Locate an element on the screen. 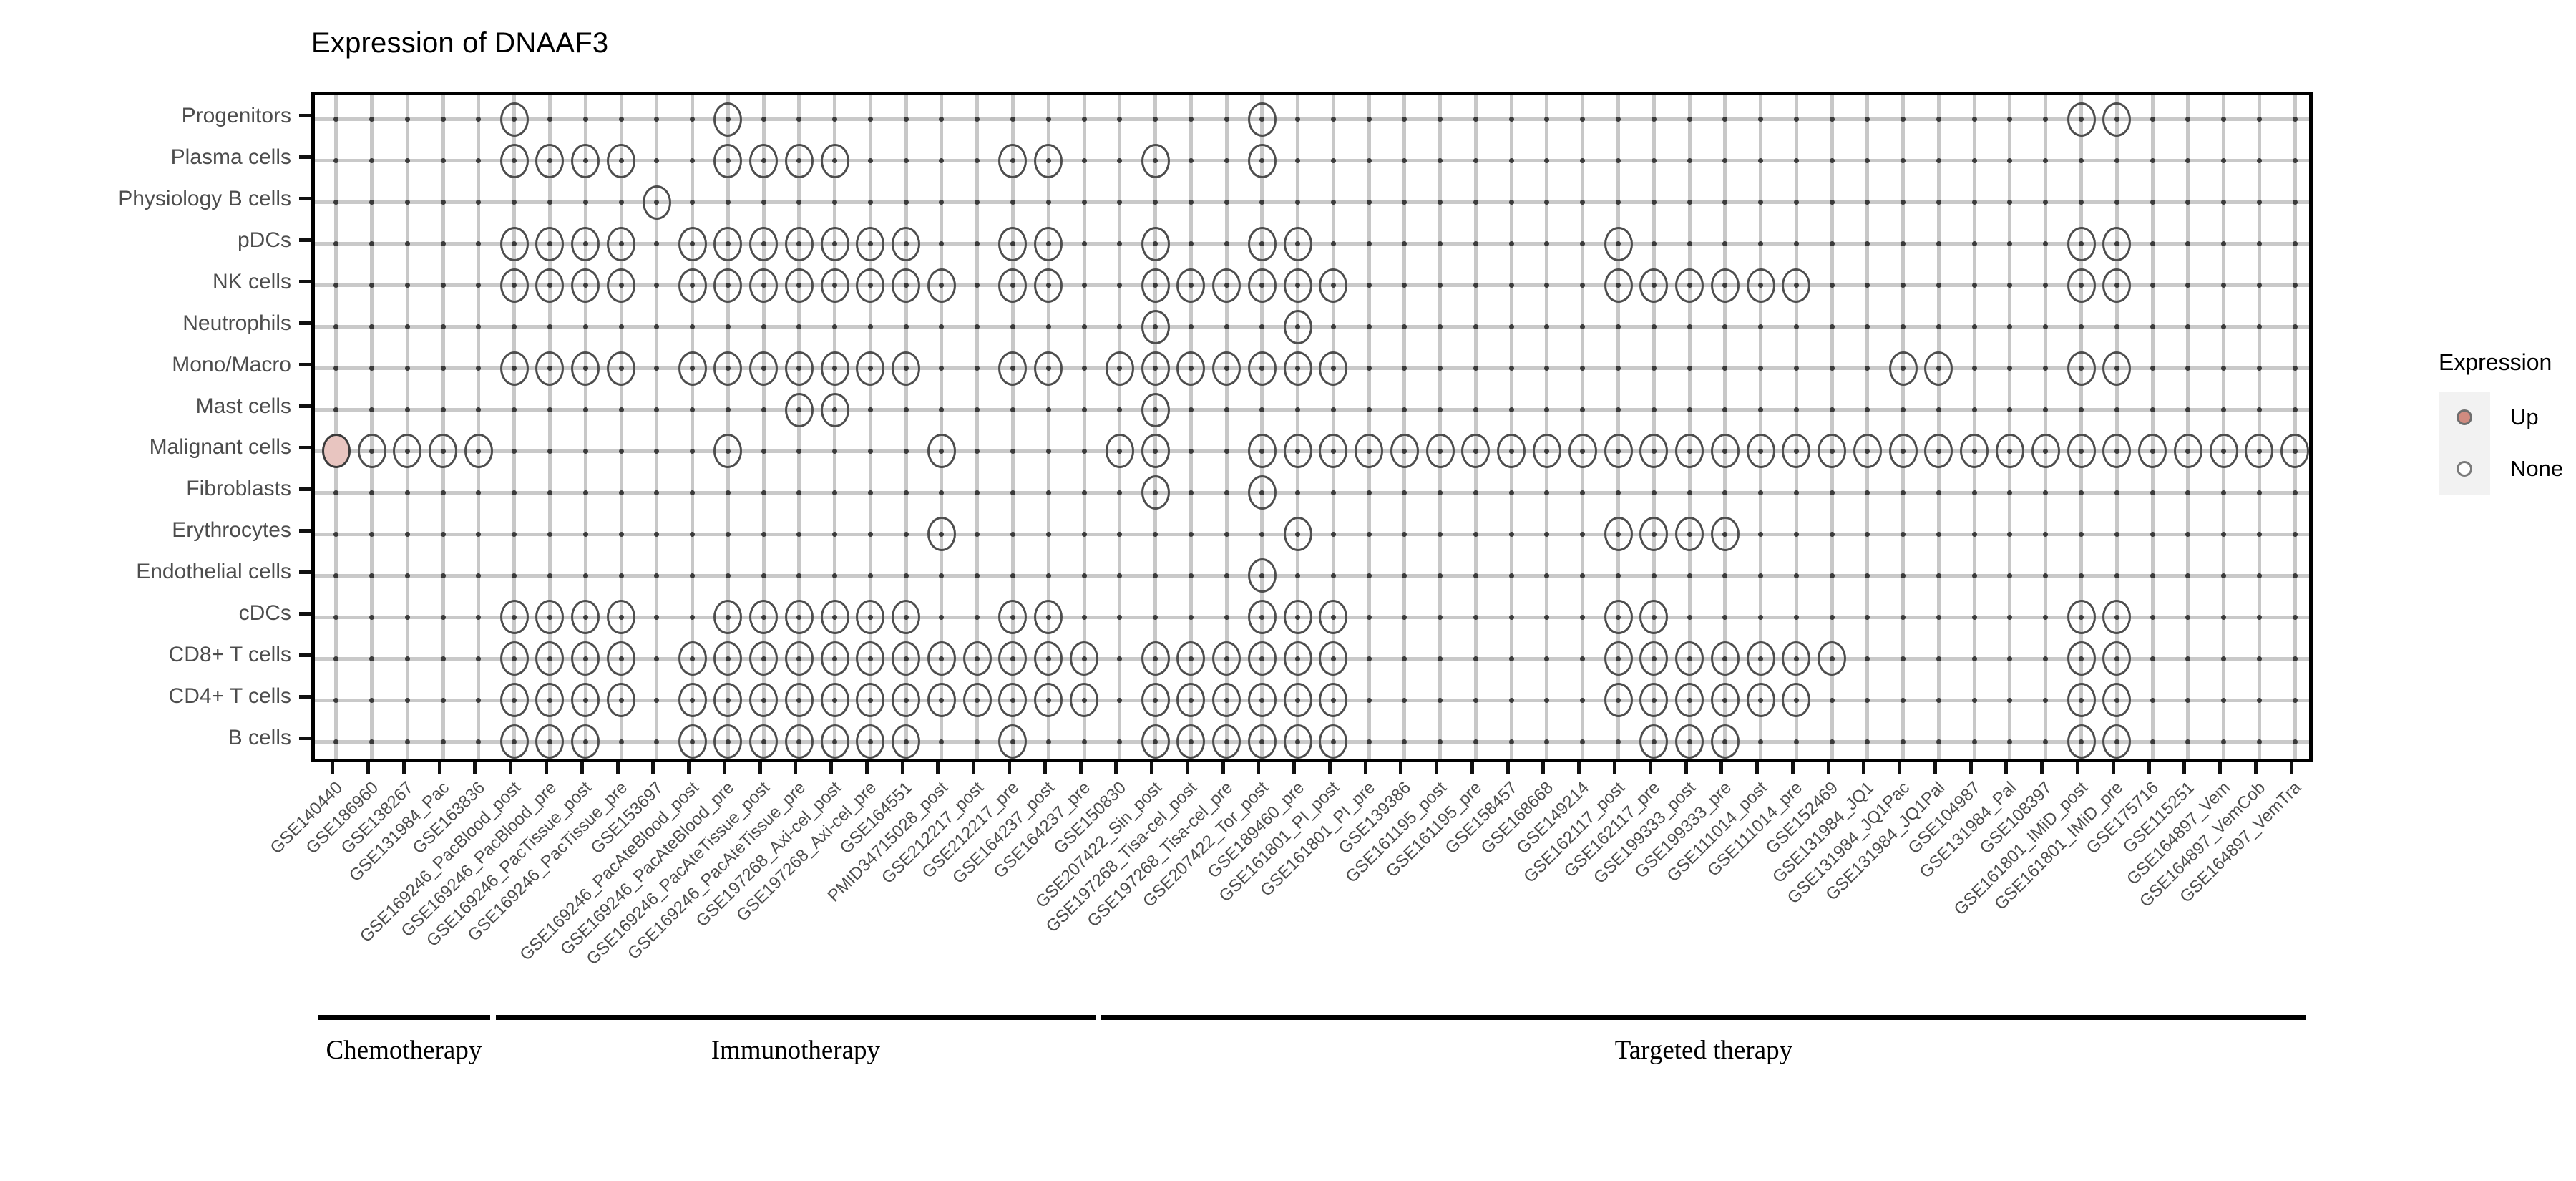  y-axis-label: Fibroblasts is located at coordinates (238, 489).